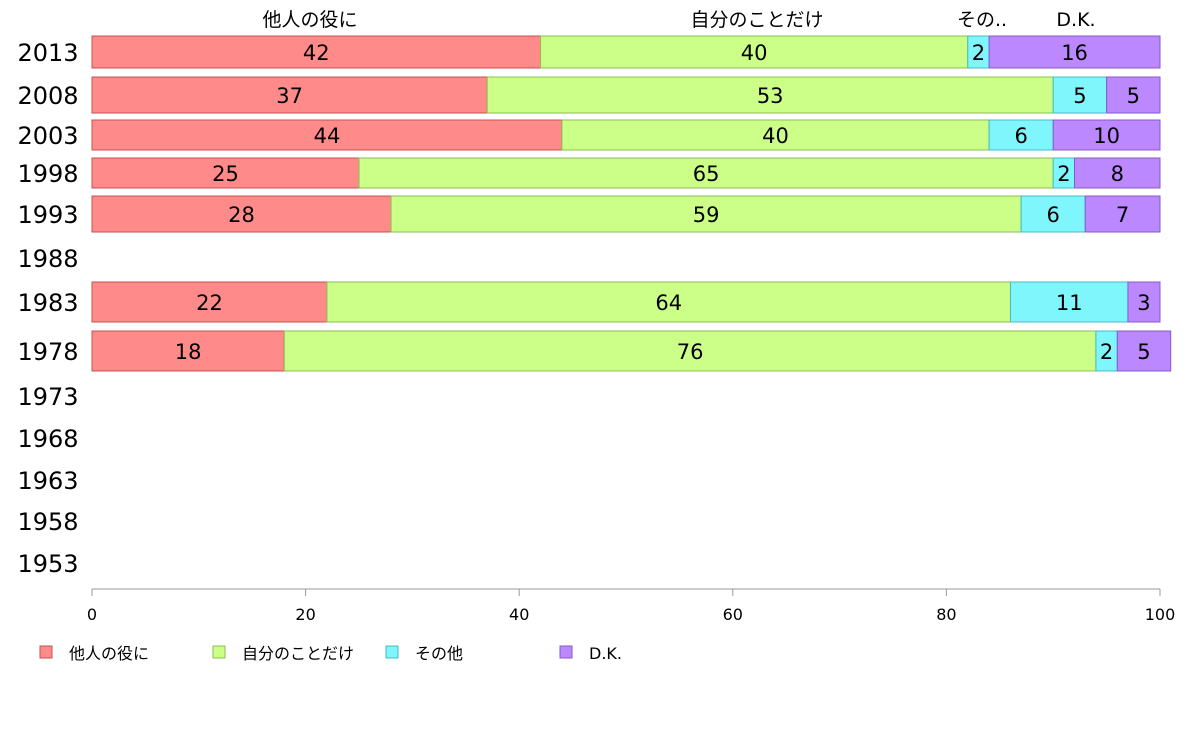 The height and width of the screenshot is (736, 1188). Describe the element at coordinates (47, 96) in the screenshot. I see `year-label: 2008` at that location.